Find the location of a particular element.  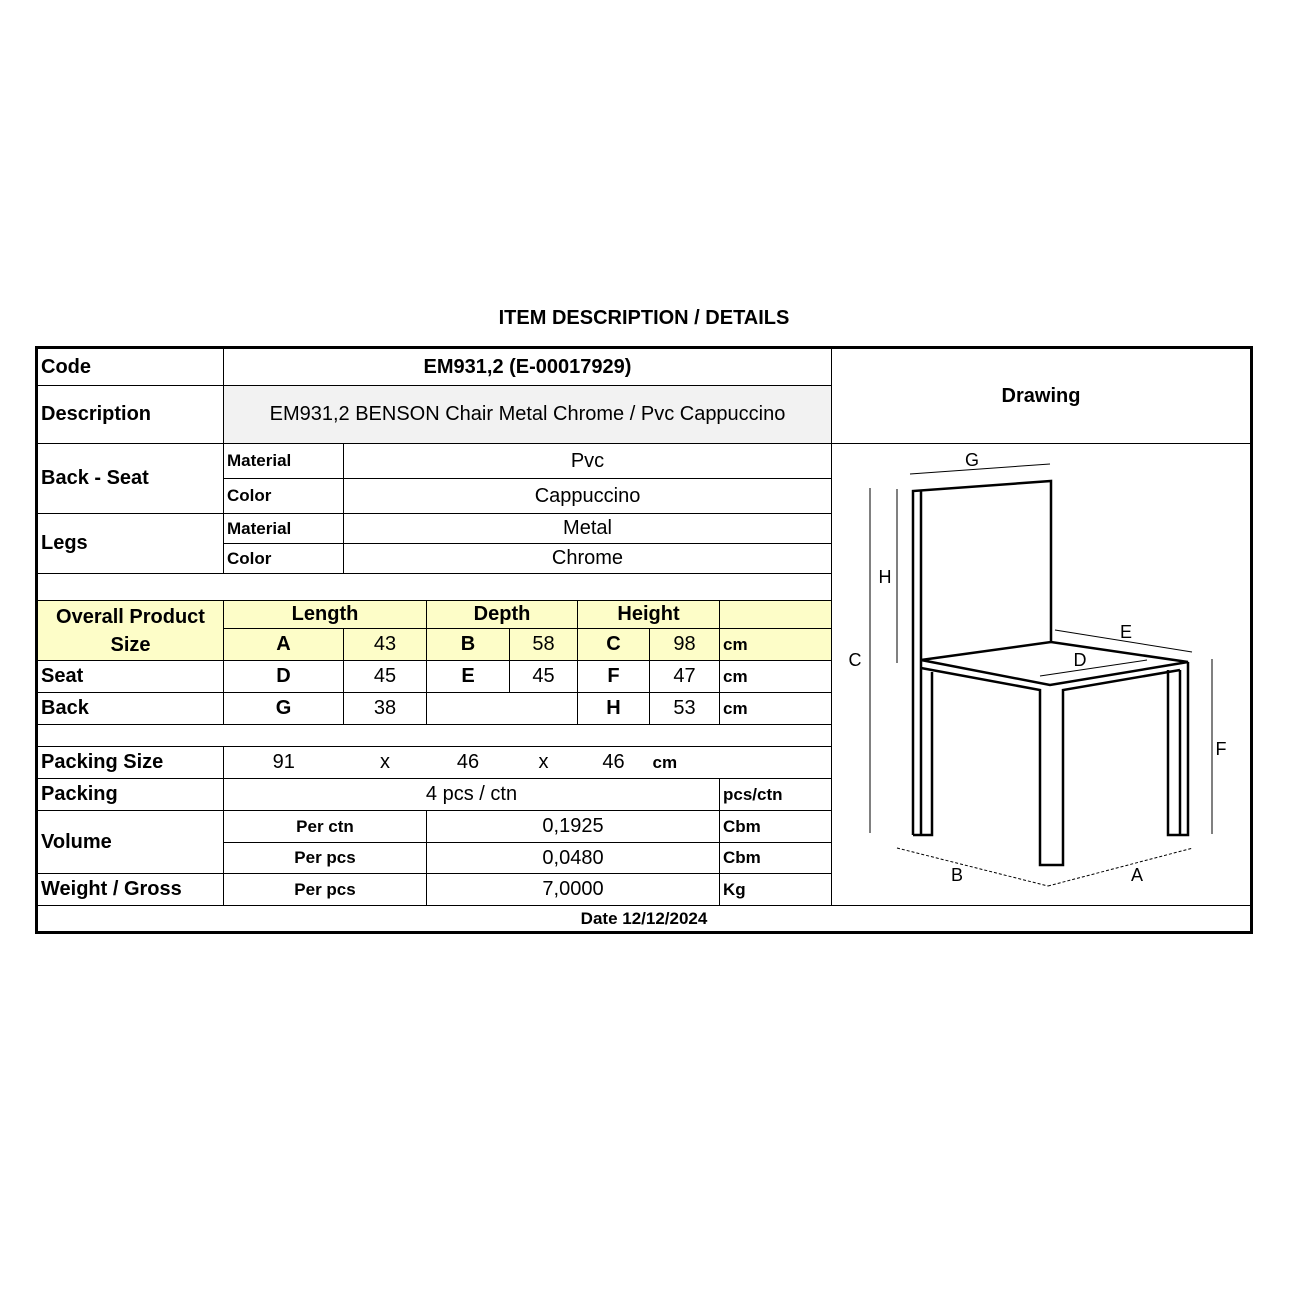

dim-a-label: A is located at coordinates (283, 644).